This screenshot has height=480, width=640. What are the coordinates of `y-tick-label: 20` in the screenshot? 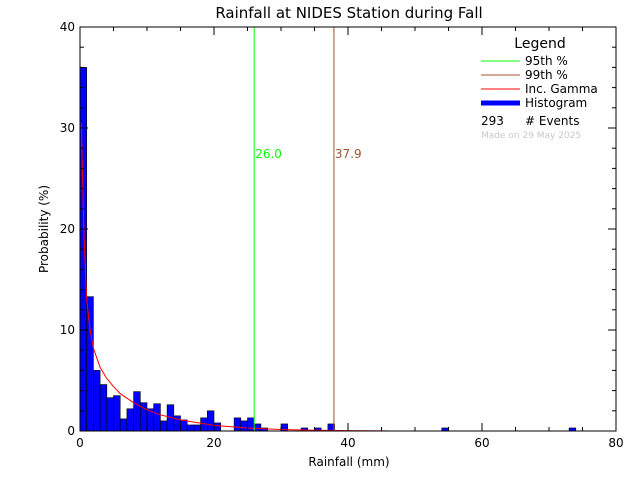 It's located at (67, 229).